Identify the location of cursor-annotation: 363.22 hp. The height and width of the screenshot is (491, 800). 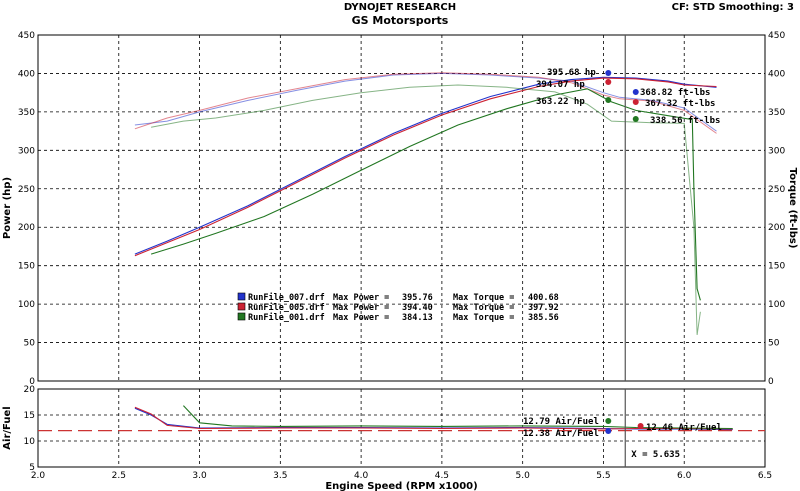
(560, 102).